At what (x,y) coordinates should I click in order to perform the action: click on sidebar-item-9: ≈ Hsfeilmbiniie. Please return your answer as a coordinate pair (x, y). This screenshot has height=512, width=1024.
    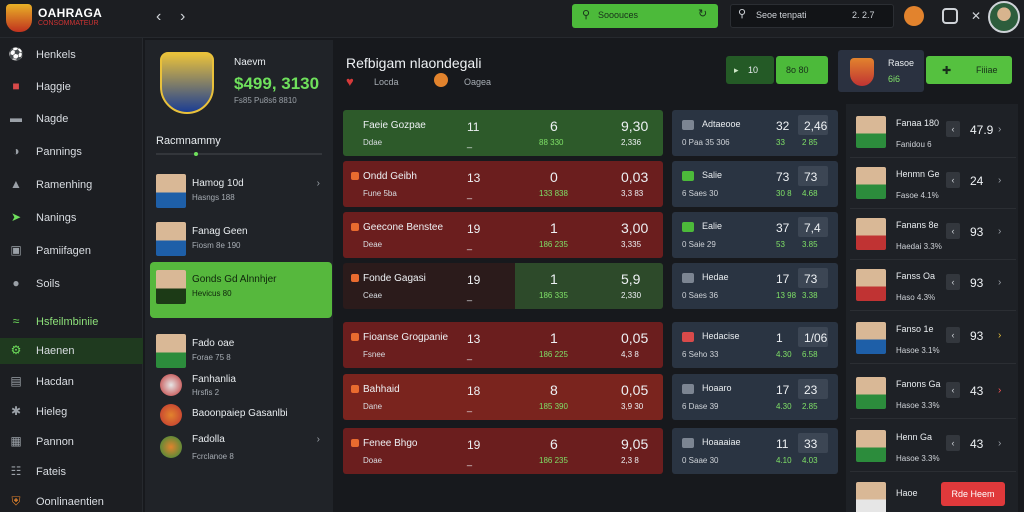
    Looking at the image, I should click on (71, 322).